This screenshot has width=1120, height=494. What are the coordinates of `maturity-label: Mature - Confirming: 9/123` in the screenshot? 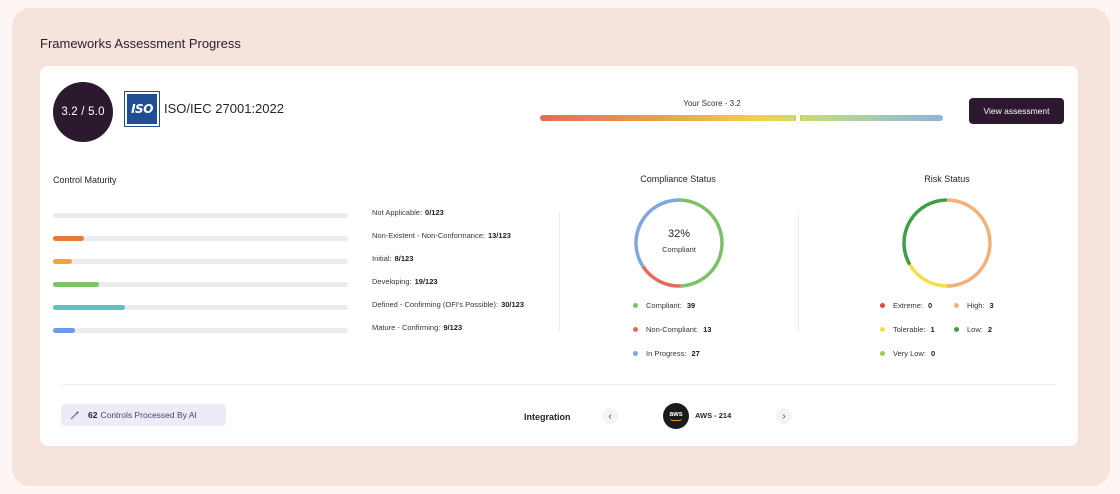 It's located at (417, 327).